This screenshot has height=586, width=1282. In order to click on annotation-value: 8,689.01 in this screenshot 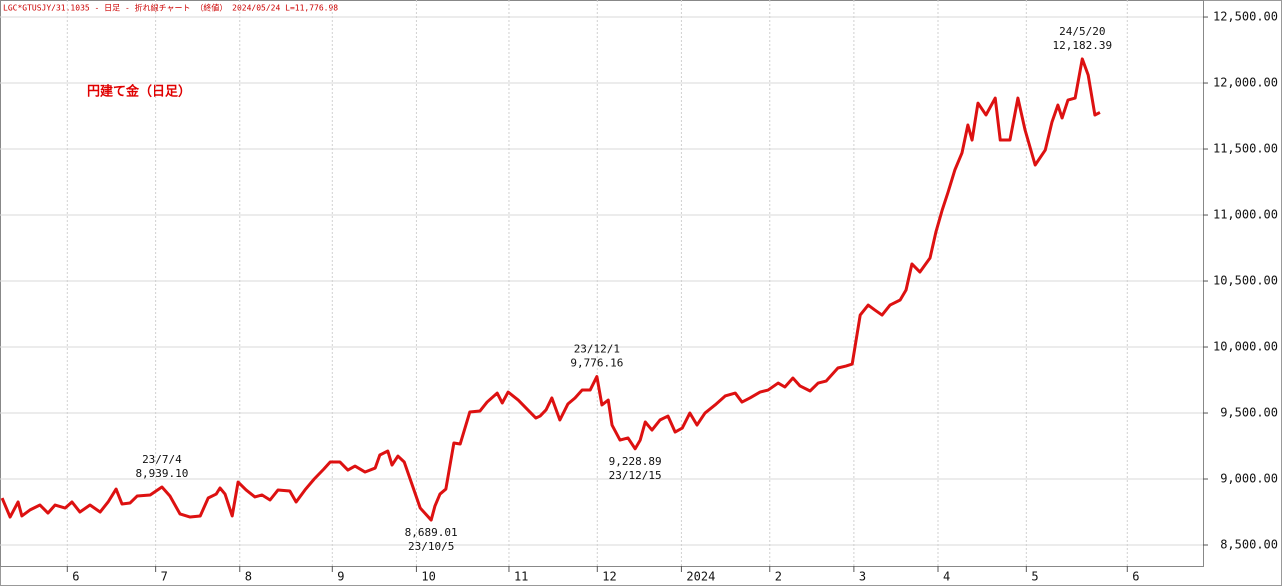, I will do `click(431, 532)`.